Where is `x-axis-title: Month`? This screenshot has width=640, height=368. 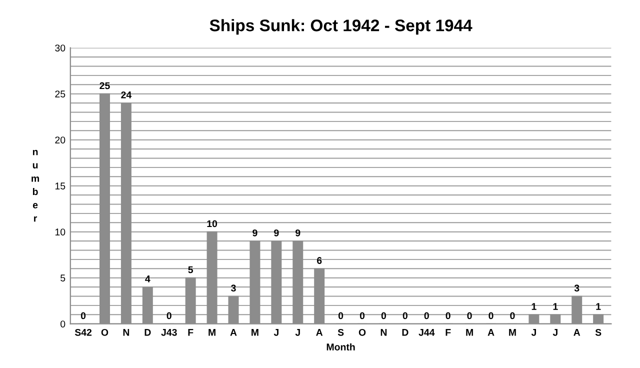
x-axis-title: Month is located at coordinates (340, 346).